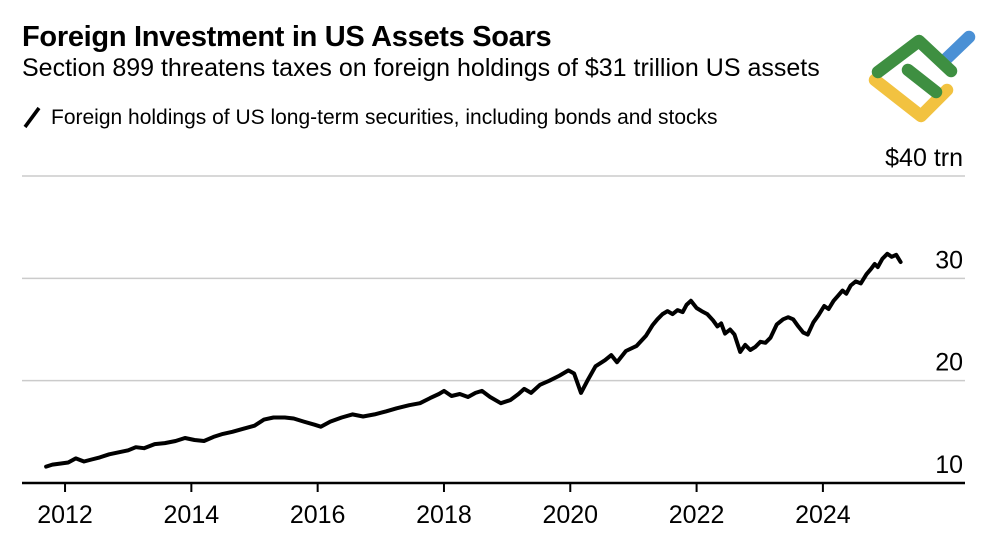  I want to click on legend-line-icon, so click(32, 117).